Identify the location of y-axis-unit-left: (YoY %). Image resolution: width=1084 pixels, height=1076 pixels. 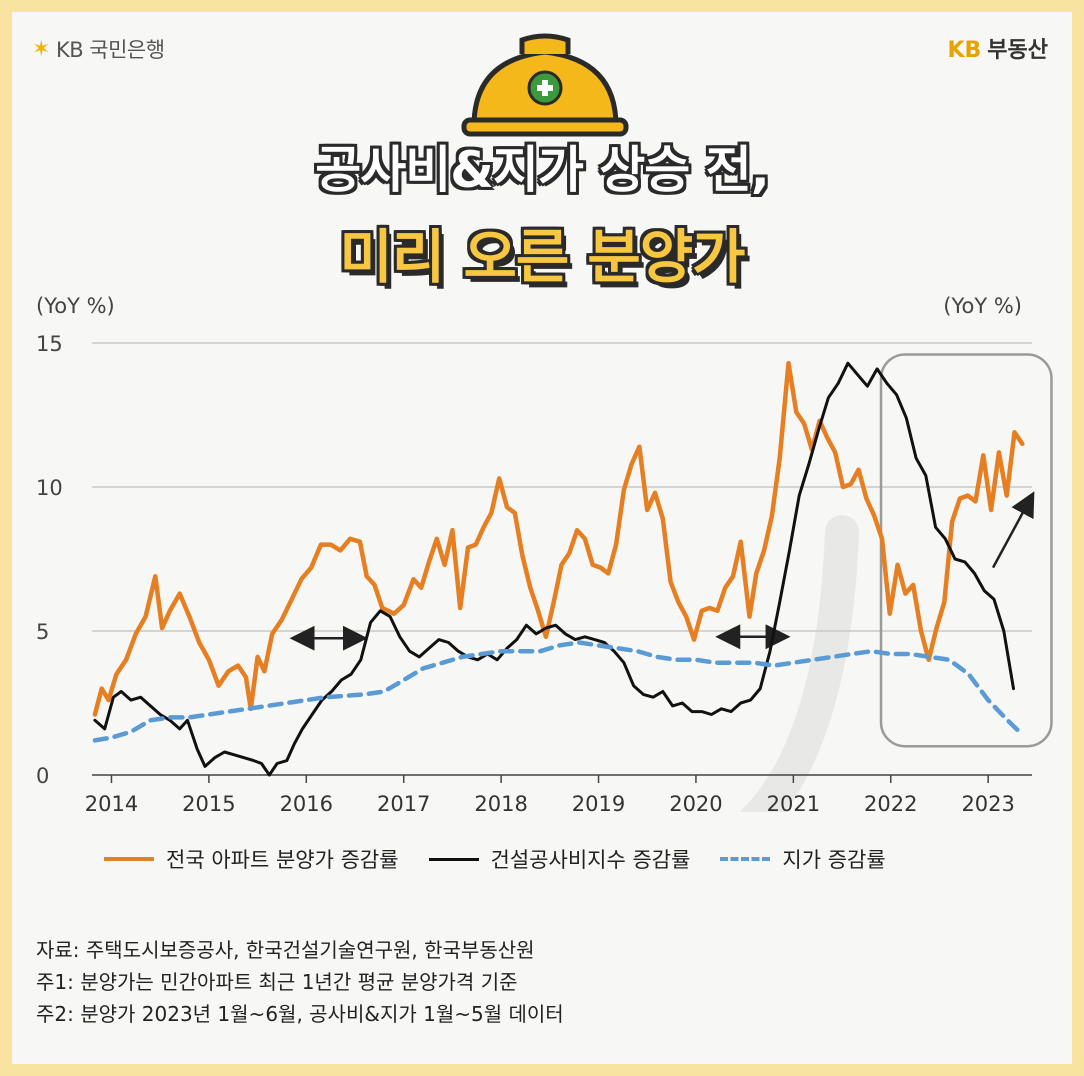
(75, 306).